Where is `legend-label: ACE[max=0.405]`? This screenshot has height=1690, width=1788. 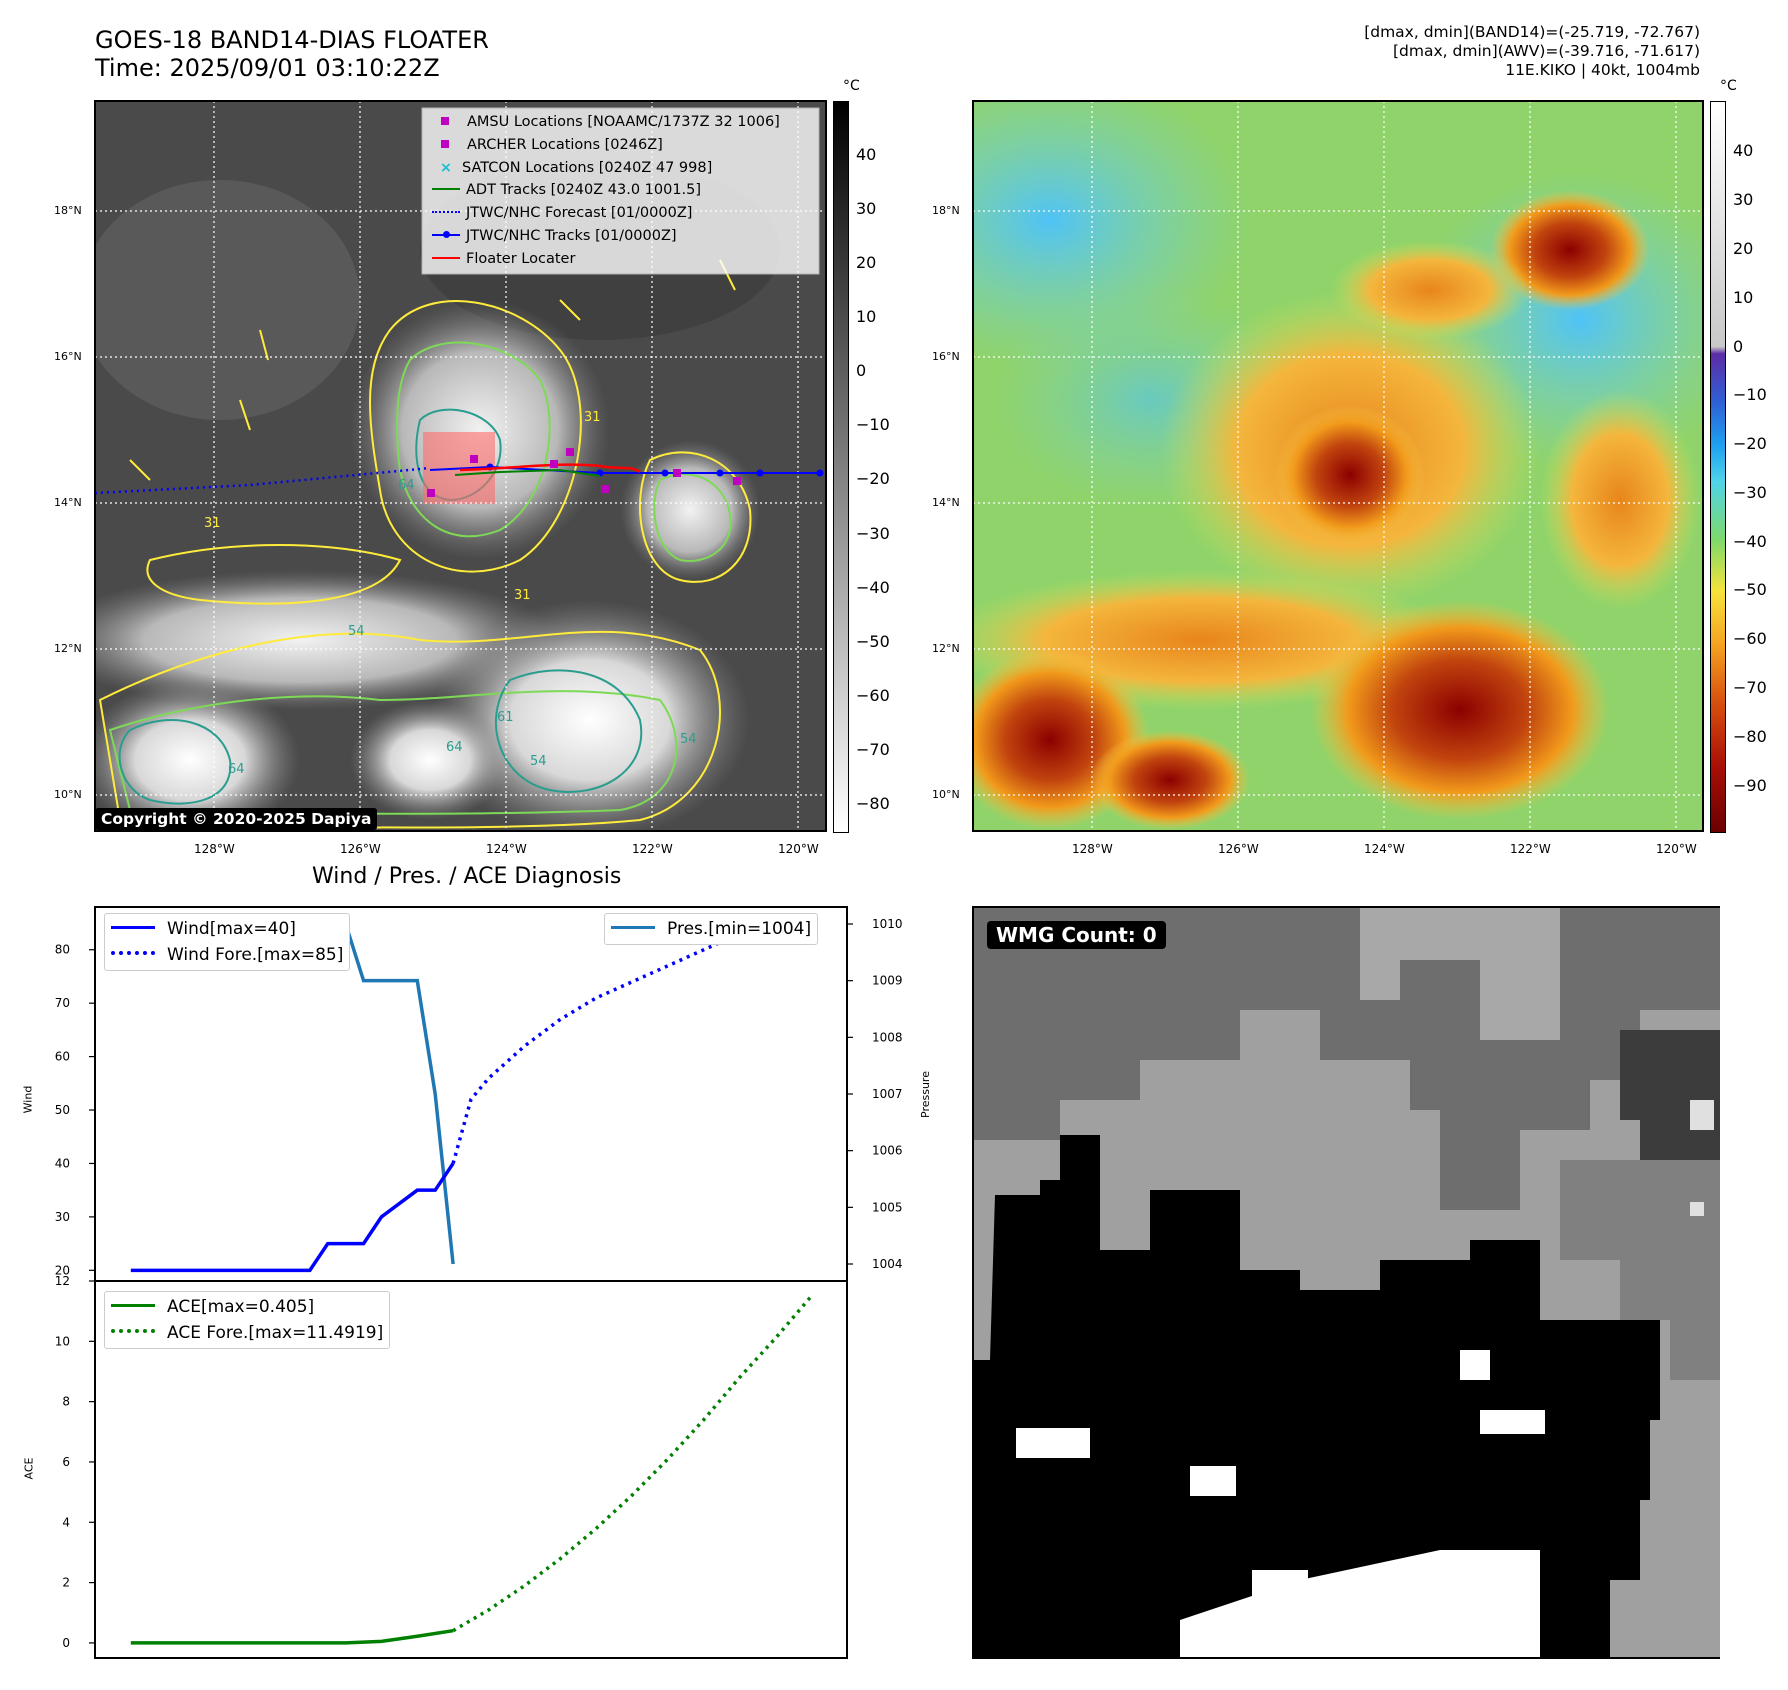 legend-label: ACE[max=0.405] is located at coordinates (241, 1307).